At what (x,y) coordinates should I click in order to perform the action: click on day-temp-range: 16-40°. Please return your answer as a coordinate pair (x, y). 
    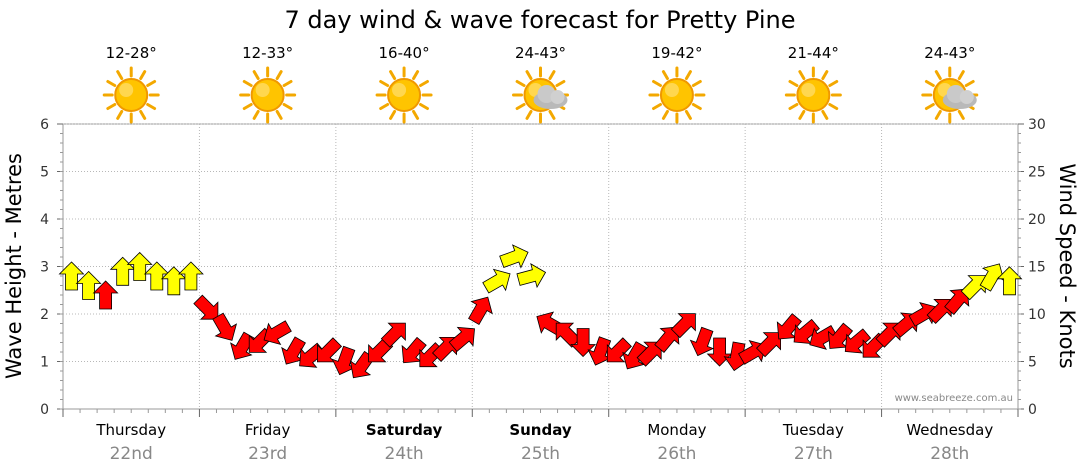
    Looking at the image, I should click on (404, 53).